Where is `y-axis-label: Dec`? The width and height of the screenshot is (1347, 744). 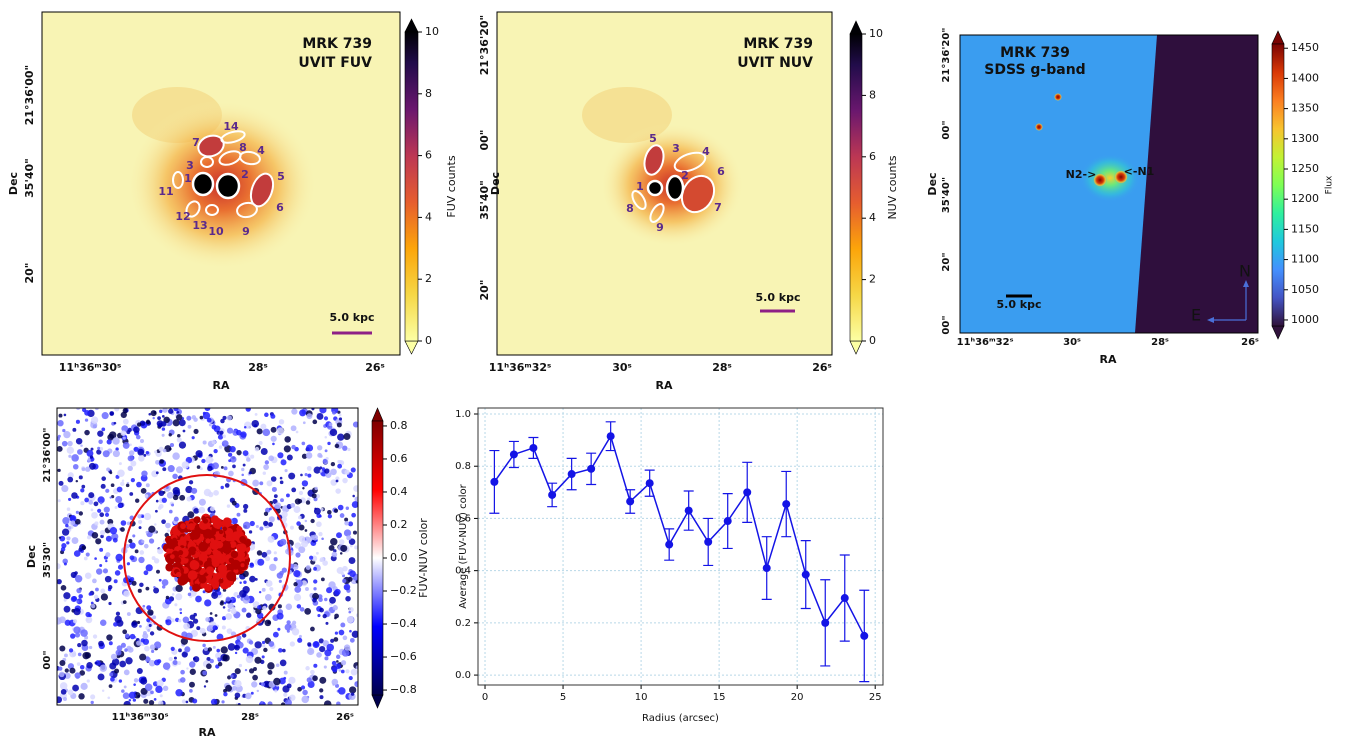
y-axis-label: Dec is located at coordinates (932, 183).